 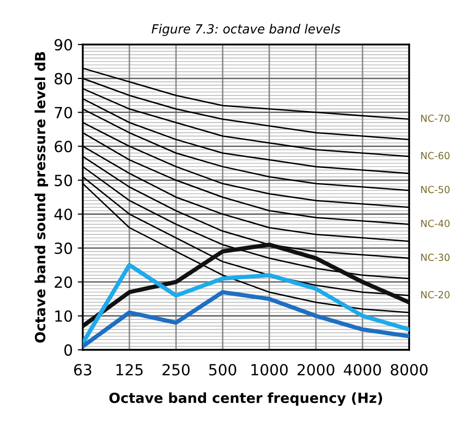 I want to click on x-tick-label: 250, so click(x=176, y=370).